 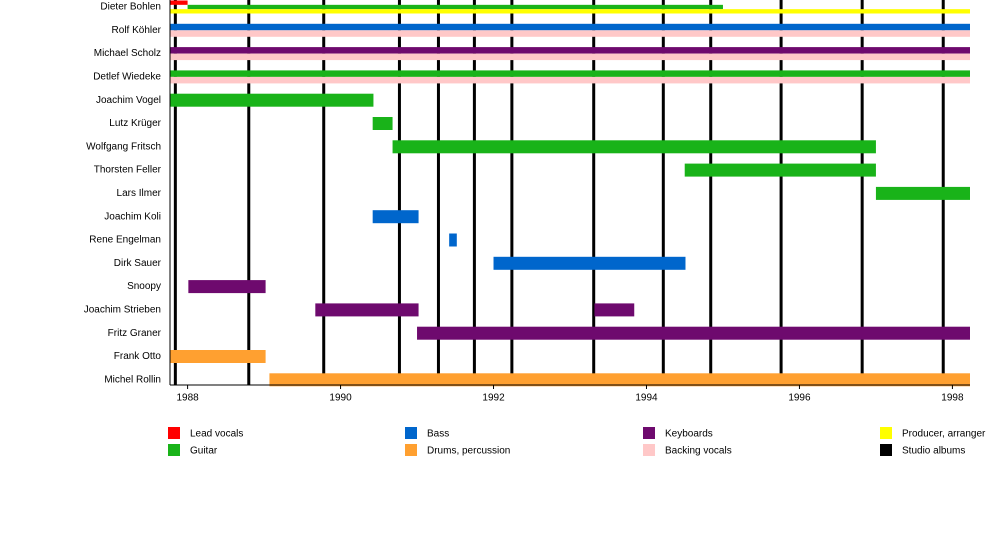 I want to click on y-tick-label: Snoopy, so click(x=144, y=286).